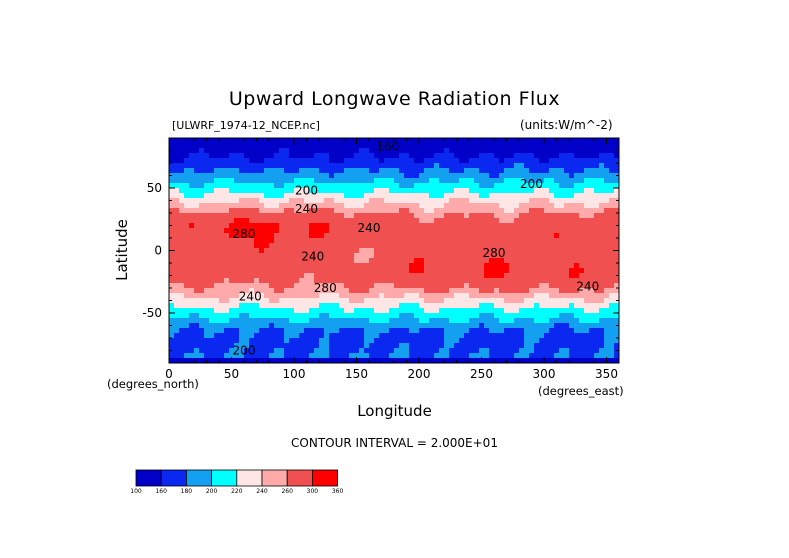 This screenshot has width=789, height=558. What do you see at coordinates (566, 125) in the screenshot?
I see `units-label: (units:W/m^-2)` at bounding box center [566, 125].